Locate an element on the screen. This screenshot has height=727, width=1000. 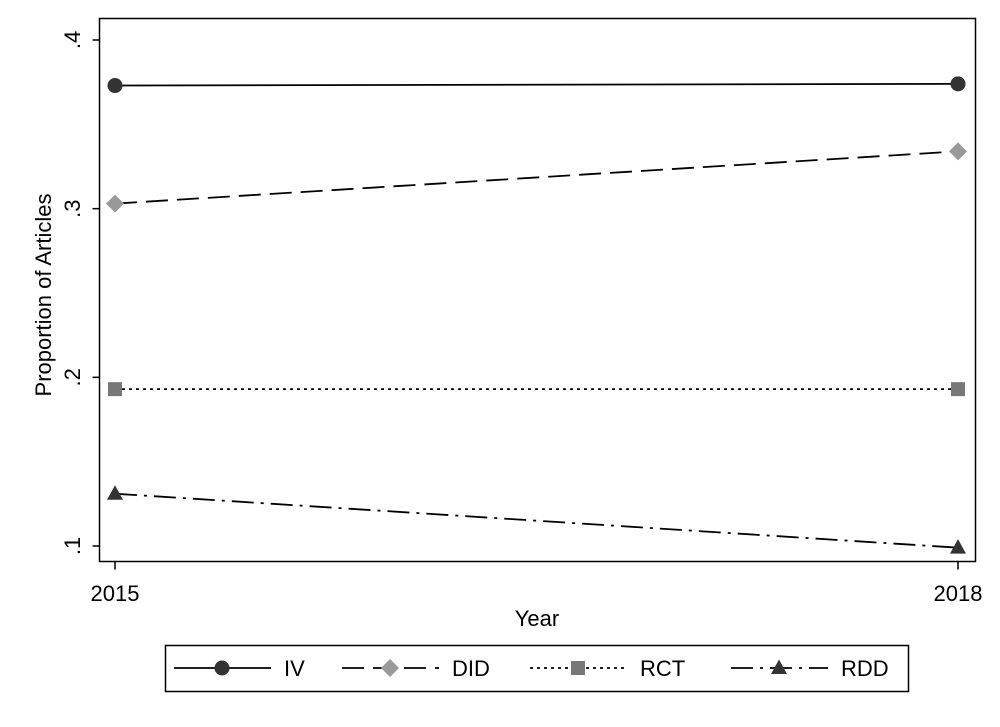
x-axis: 2015 2018 is located at coordinates (537, 583).